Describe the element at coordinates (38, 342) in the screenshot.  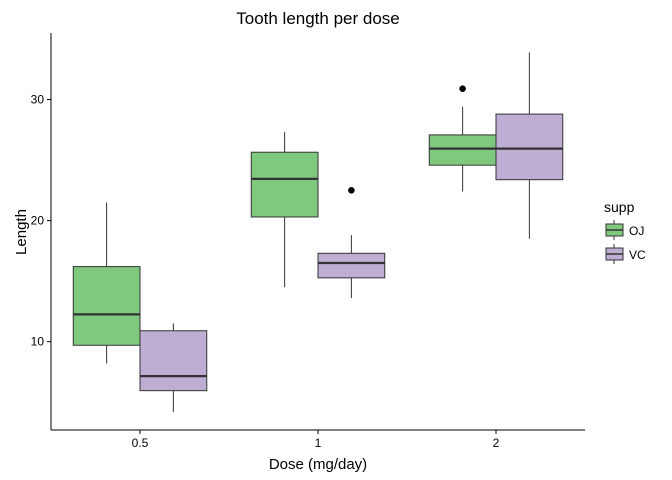
I see `y-tick-label: 10` at that location.